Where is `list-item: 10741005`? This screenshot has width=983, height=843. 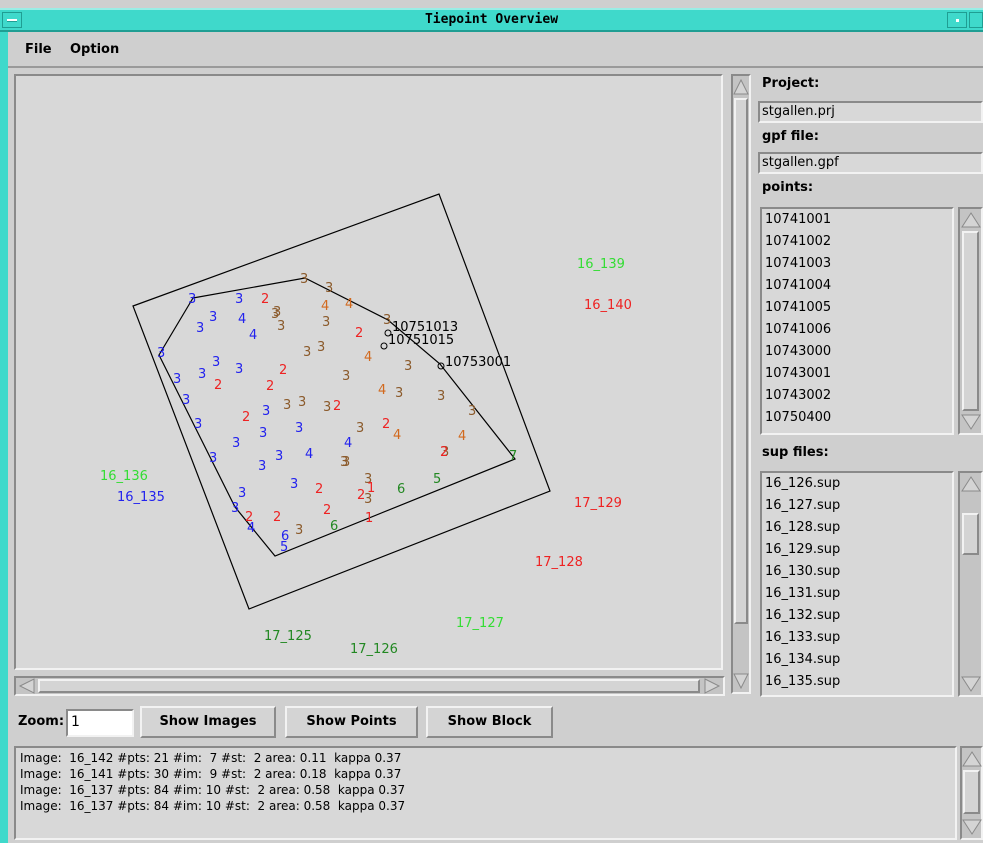 list-item: 10741005 is located at coordinates (798, 307).